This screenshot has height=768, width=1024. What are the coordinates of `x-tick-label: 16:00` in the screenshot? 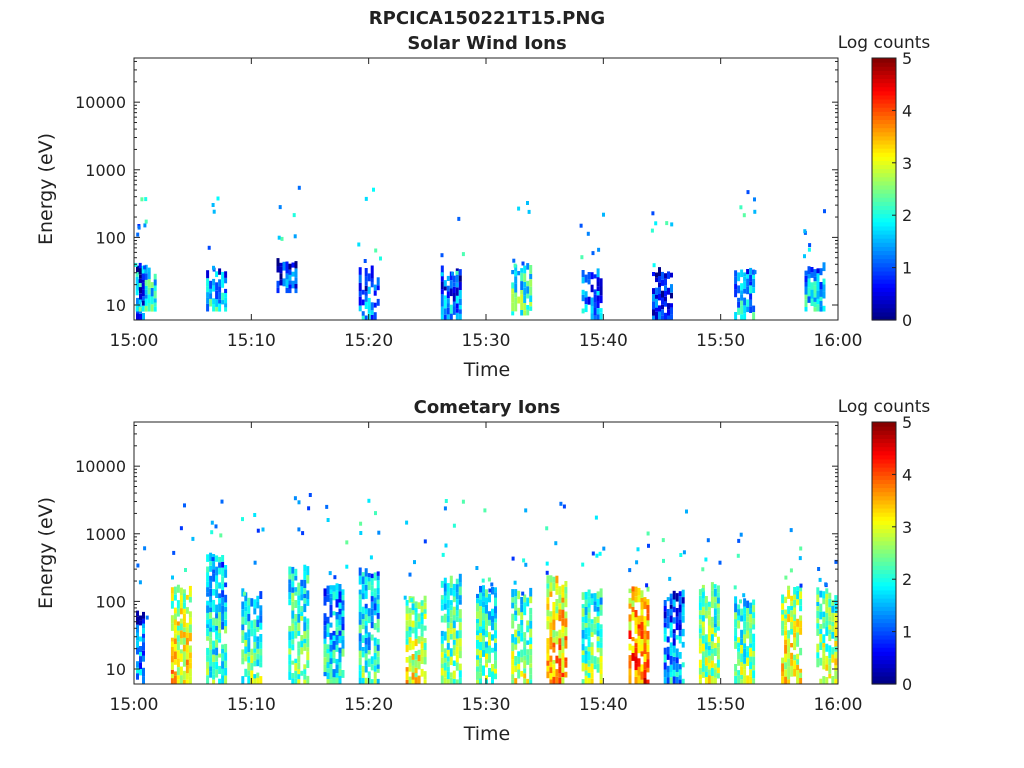 It's located at (838, 705).